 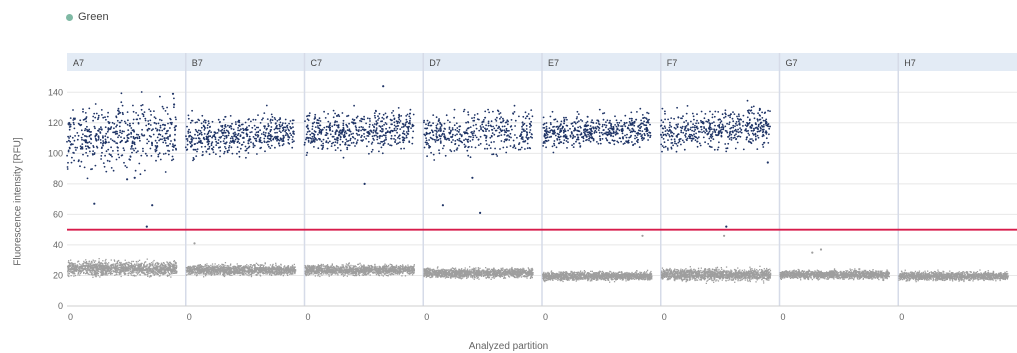 I want to click on legend: Green, so click(x=87, y=17).